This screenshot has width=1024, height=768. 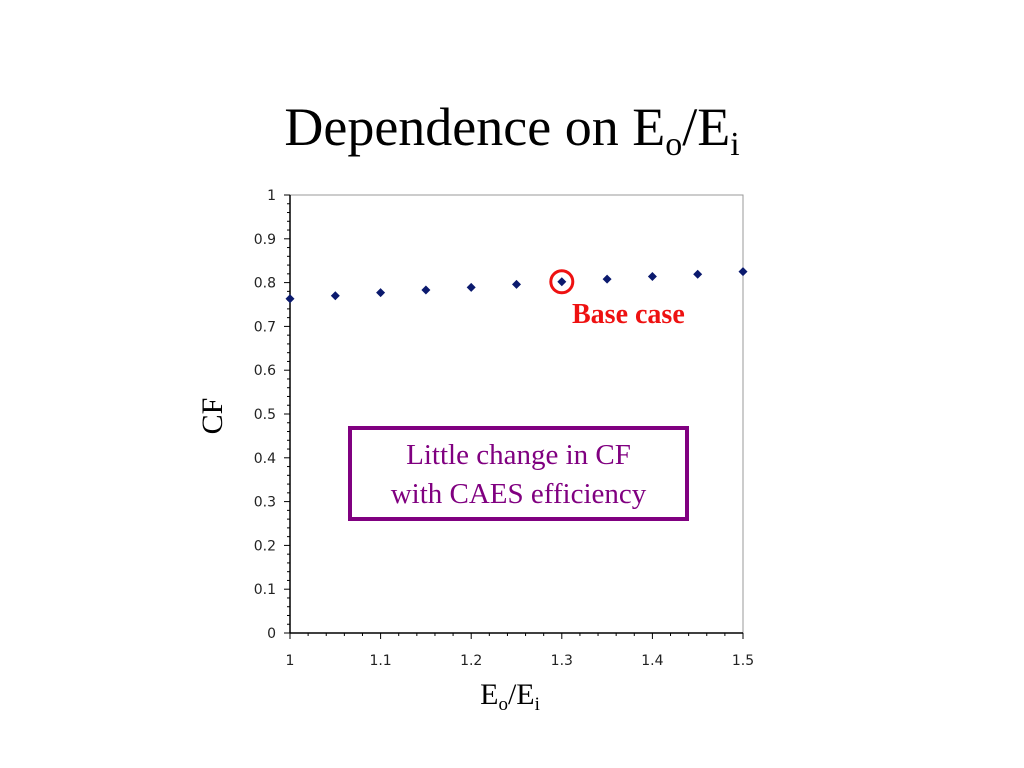 What do you see at coordinates (512, 130) in the screenshot?
I see `page-title: Dependence on Eo/Ei` at bounding box center [512, 130].